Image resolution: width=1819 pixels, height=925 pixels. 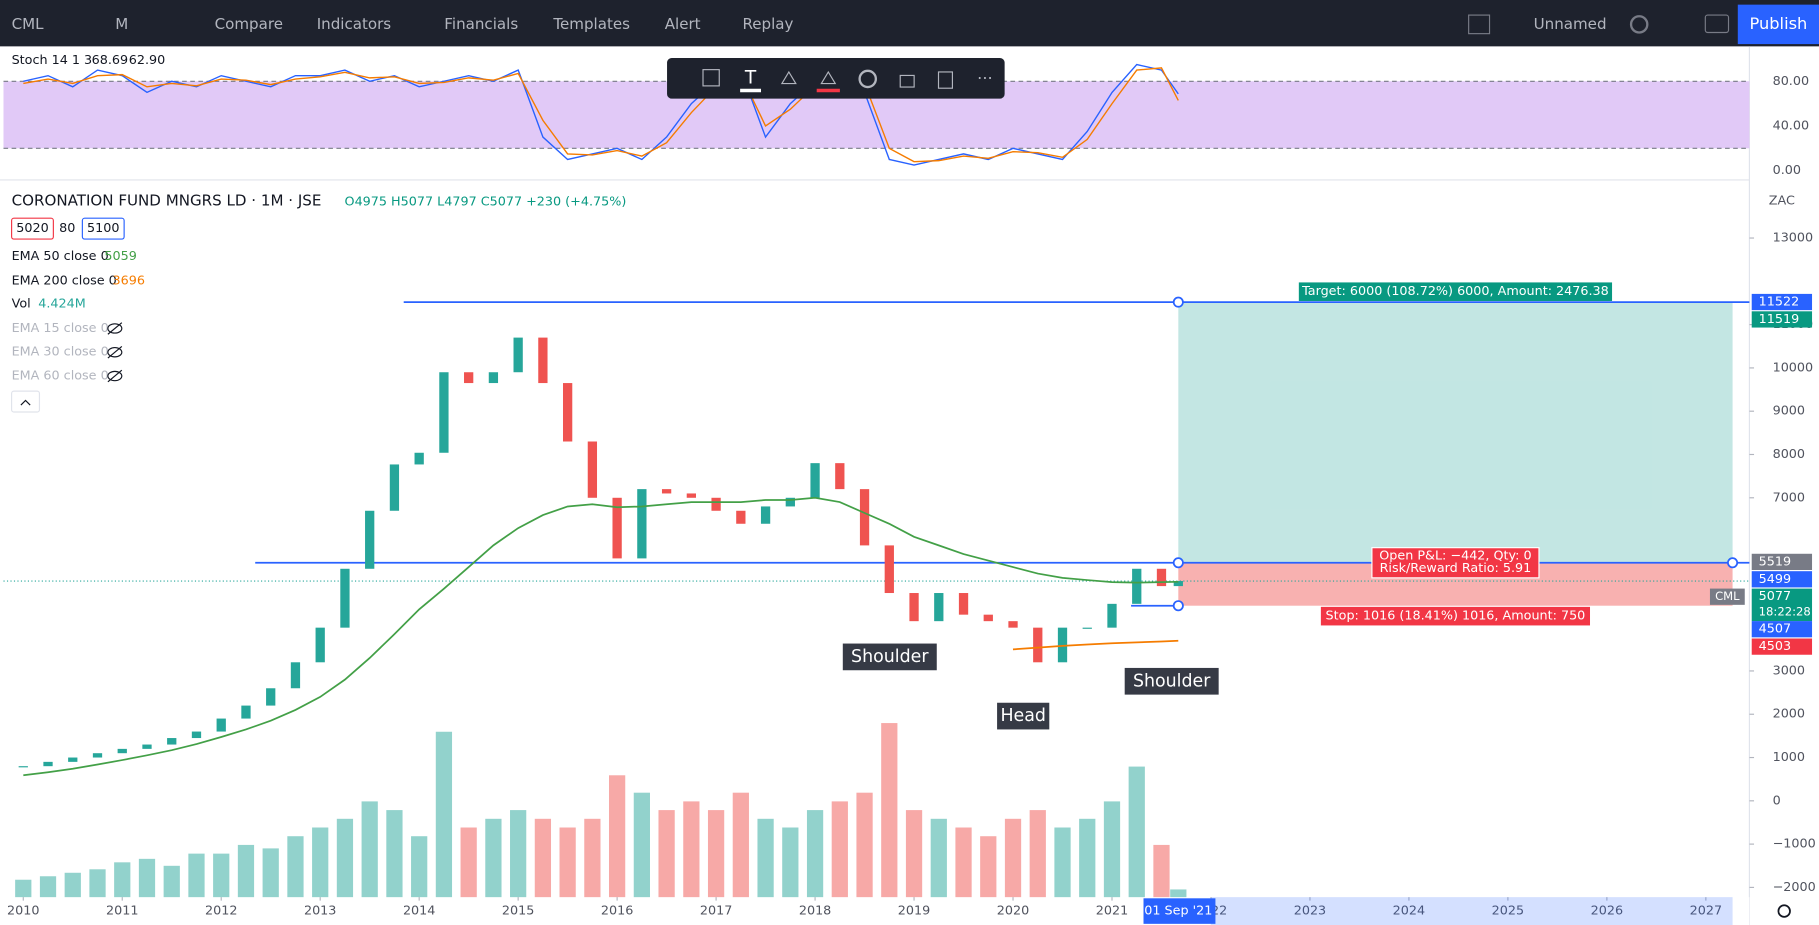 I want to click on price-label: 4507, so click(x=1775, y=629).